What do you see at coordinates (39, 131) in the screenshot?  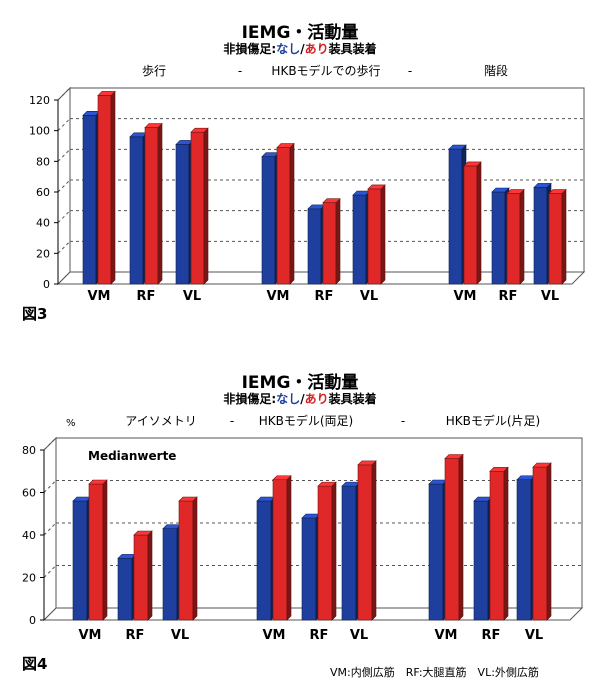 I see `y-tick-label: 100` at bounding box center [39, 131].